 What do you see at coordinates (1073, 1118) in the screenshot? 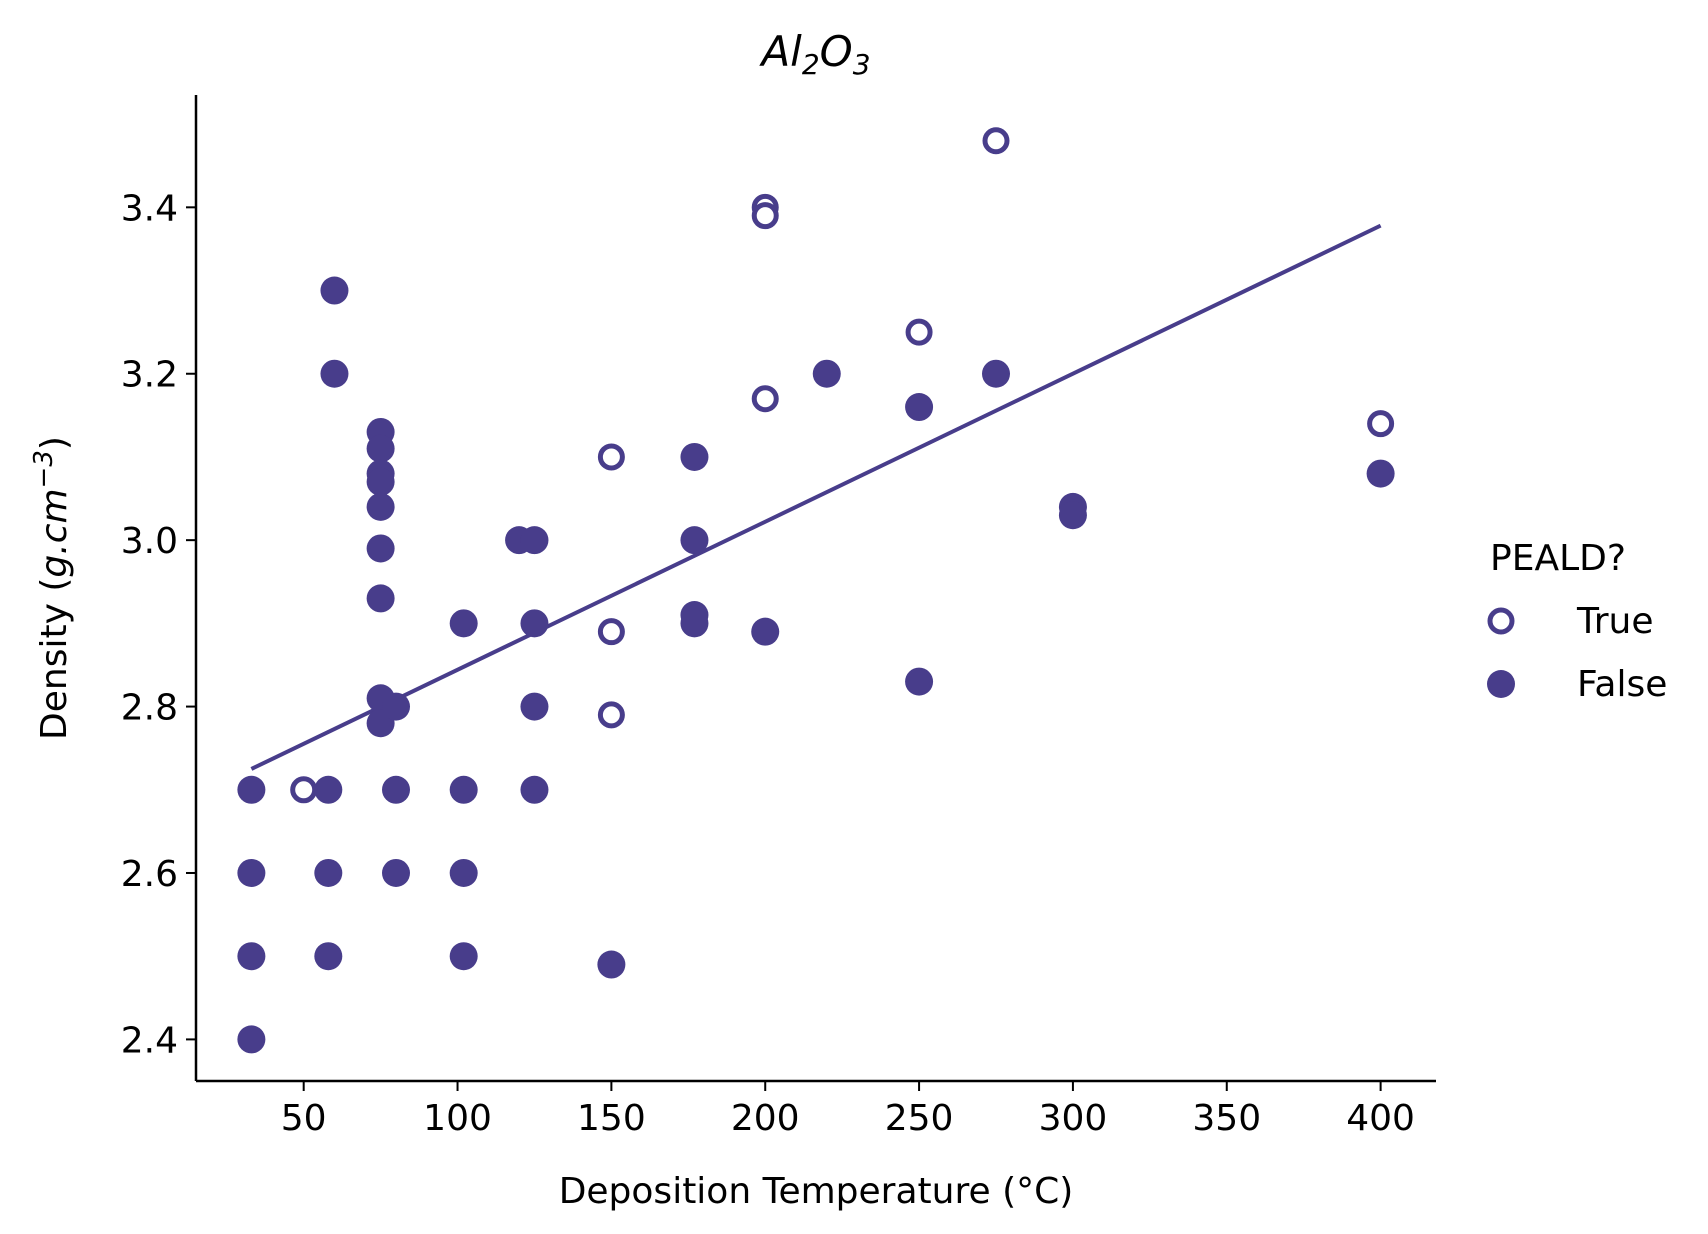
I see `x-tick-label: 300` at bounding box center [1073, 1118].